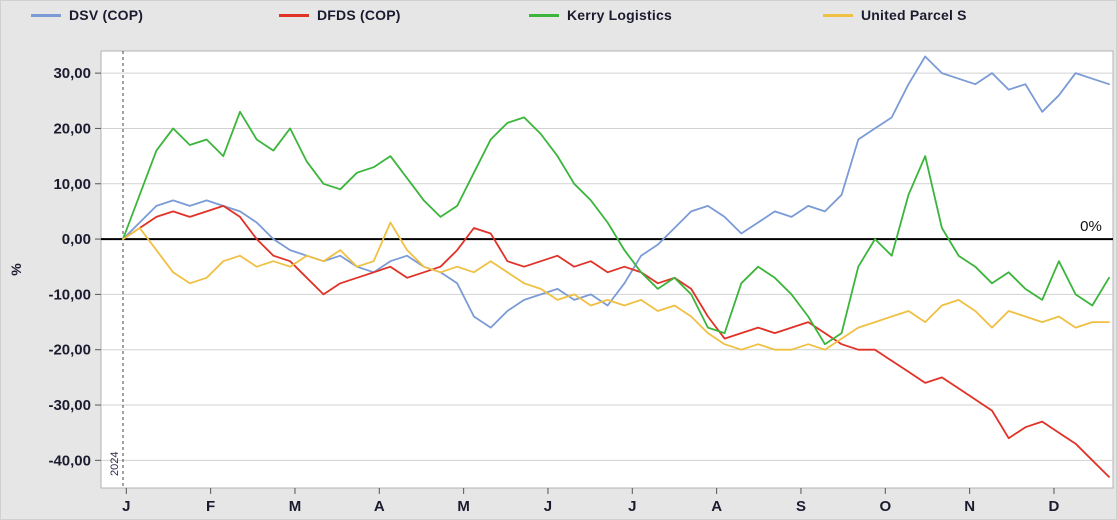 The height and width of the screenshot is (520, 1117). What do you see at coordinates (76, 239) in the screenshot?
I see `y-tick-label: 0,00` at bounding box center [76, 239].